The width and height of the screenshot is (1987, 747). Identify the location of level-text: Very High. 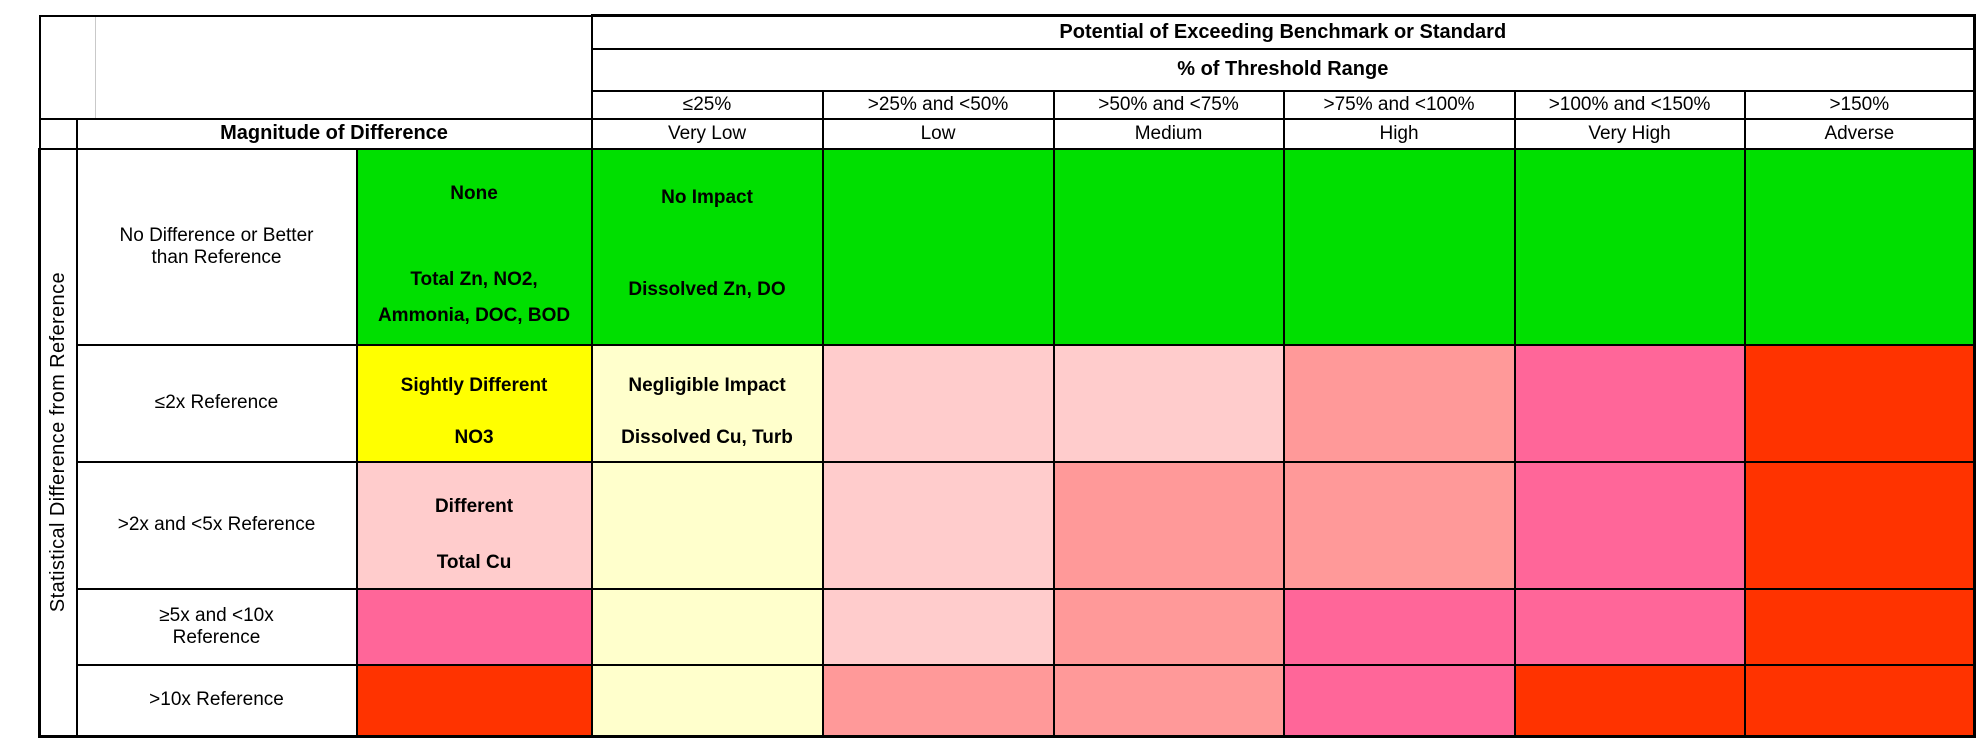
(1629, 133).